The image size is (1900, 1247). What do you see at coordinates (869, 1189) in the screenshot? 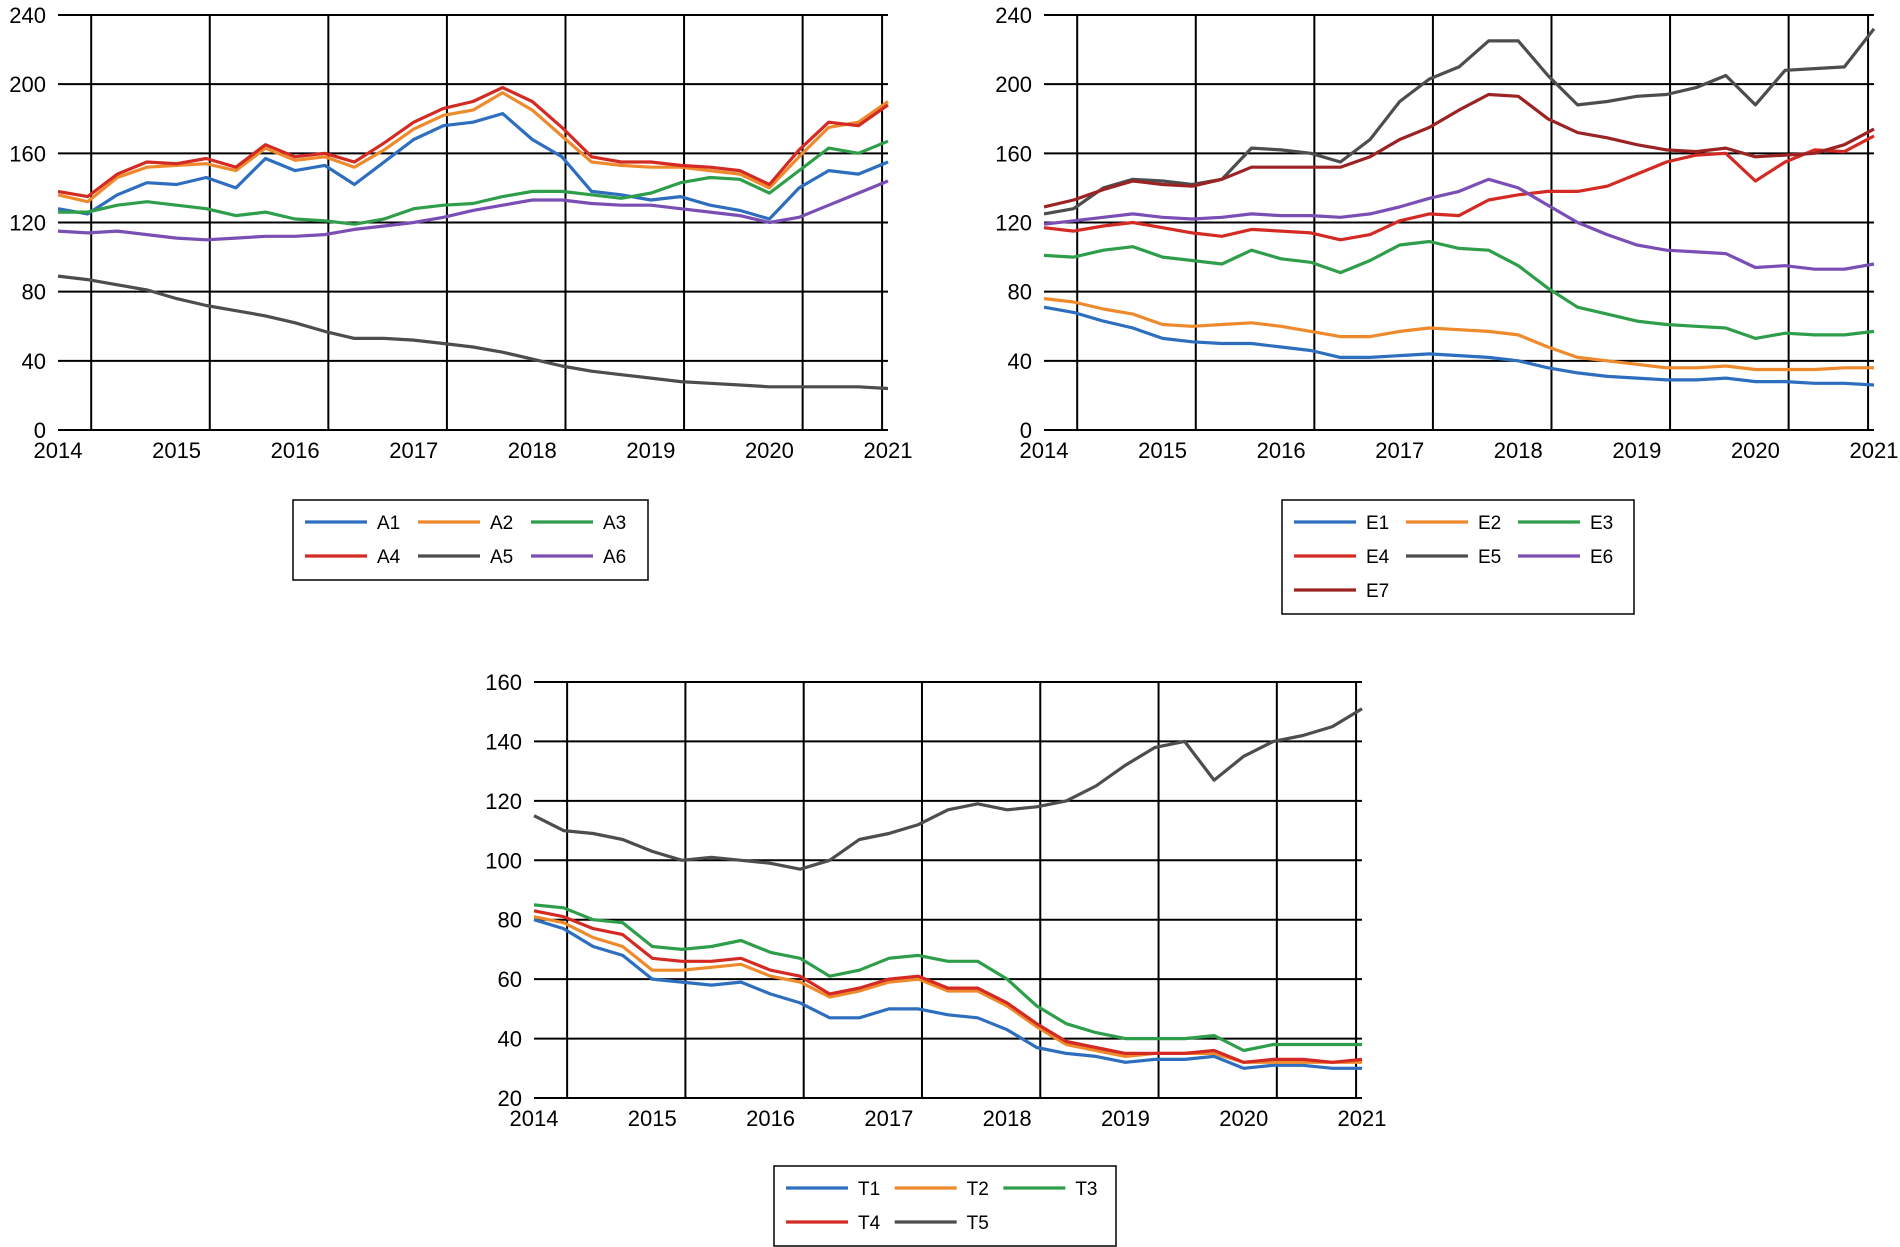
I see `legend-label-t1: T1` at bounding box center [869, 1189].